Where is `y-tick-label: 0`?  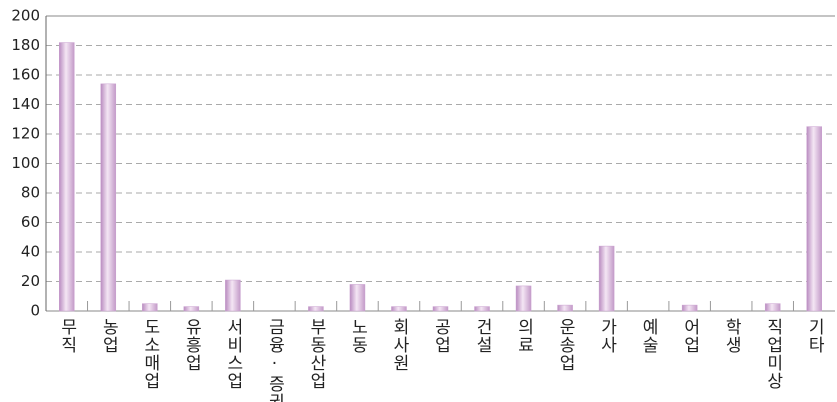 y-tick-label: 0 is located at coordinates (35, 311).